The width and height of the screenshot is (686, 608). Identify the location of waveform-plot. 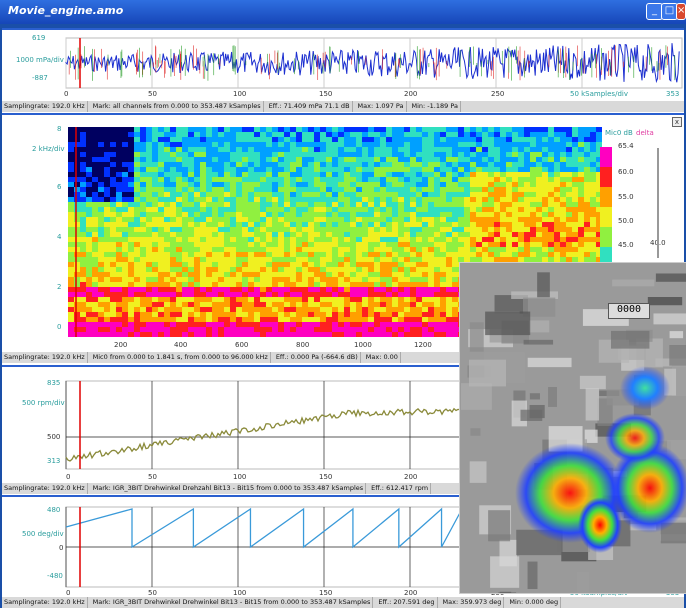
(343, 72).